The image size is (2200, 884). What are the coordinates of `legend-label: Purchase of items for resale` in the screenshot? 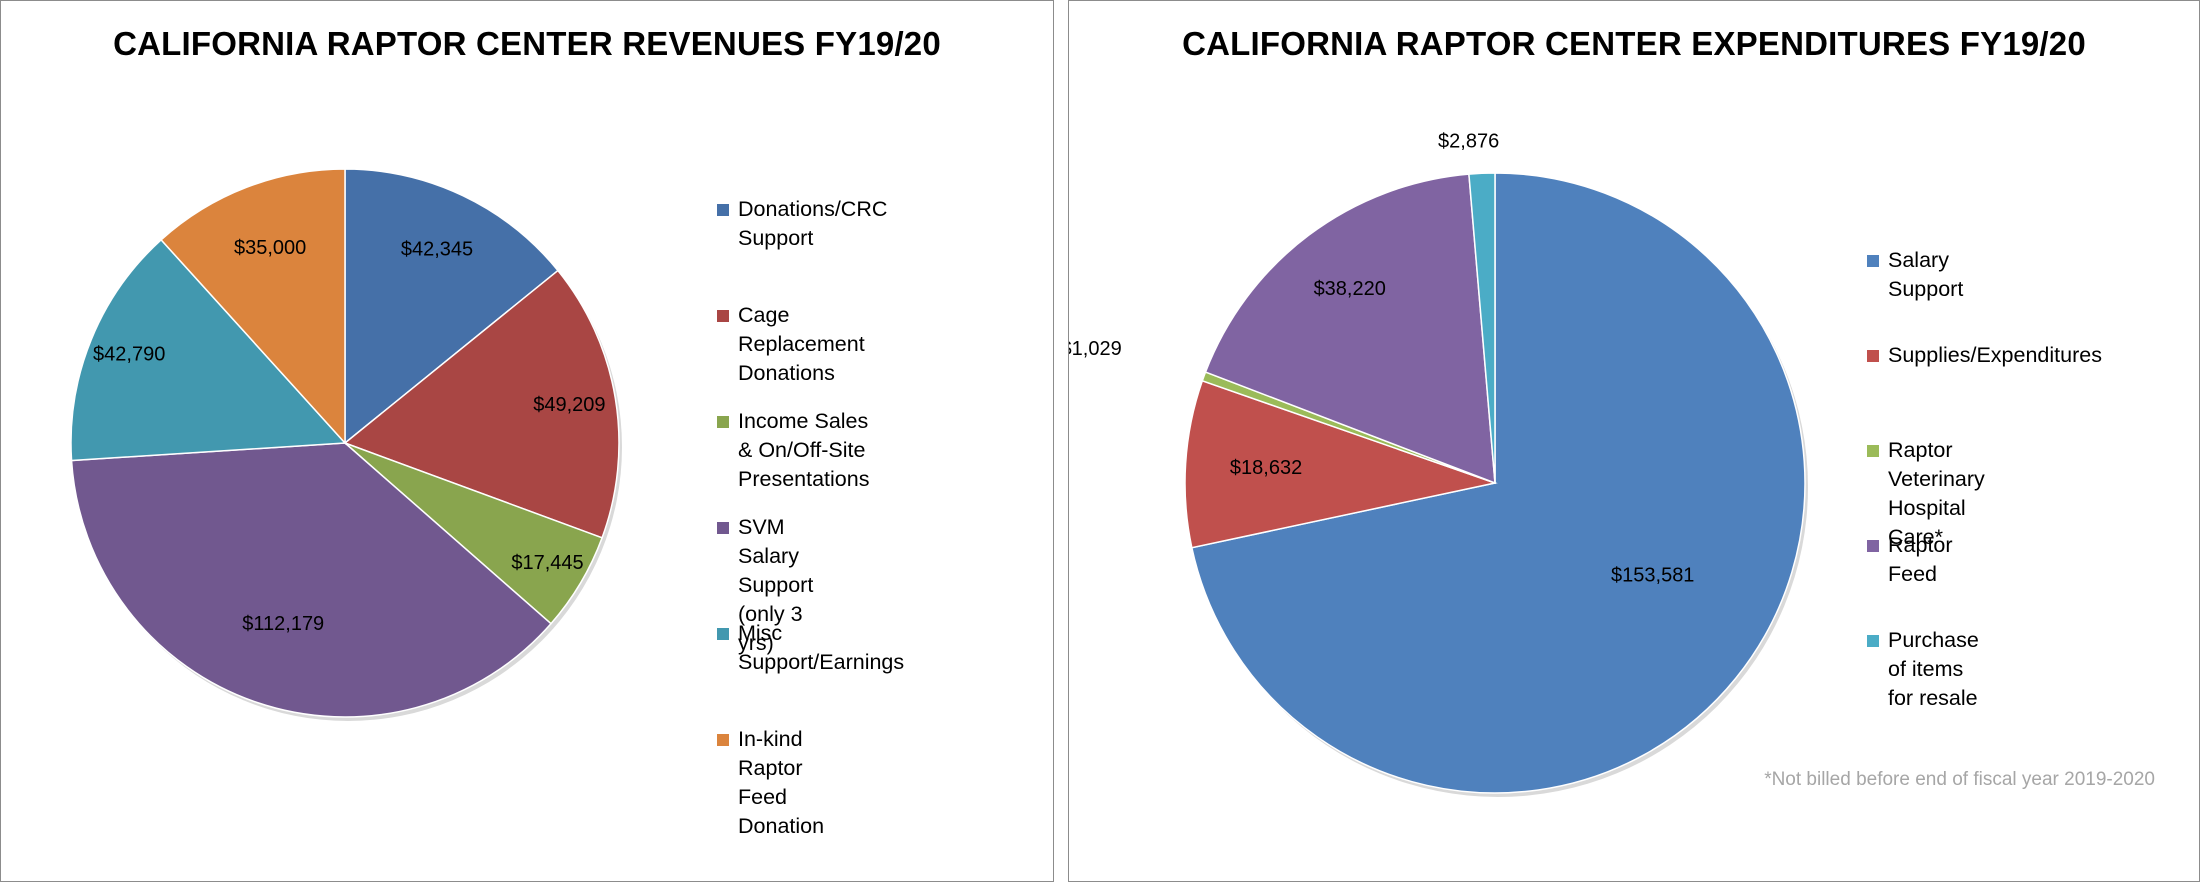 It's located at (1933, 669).